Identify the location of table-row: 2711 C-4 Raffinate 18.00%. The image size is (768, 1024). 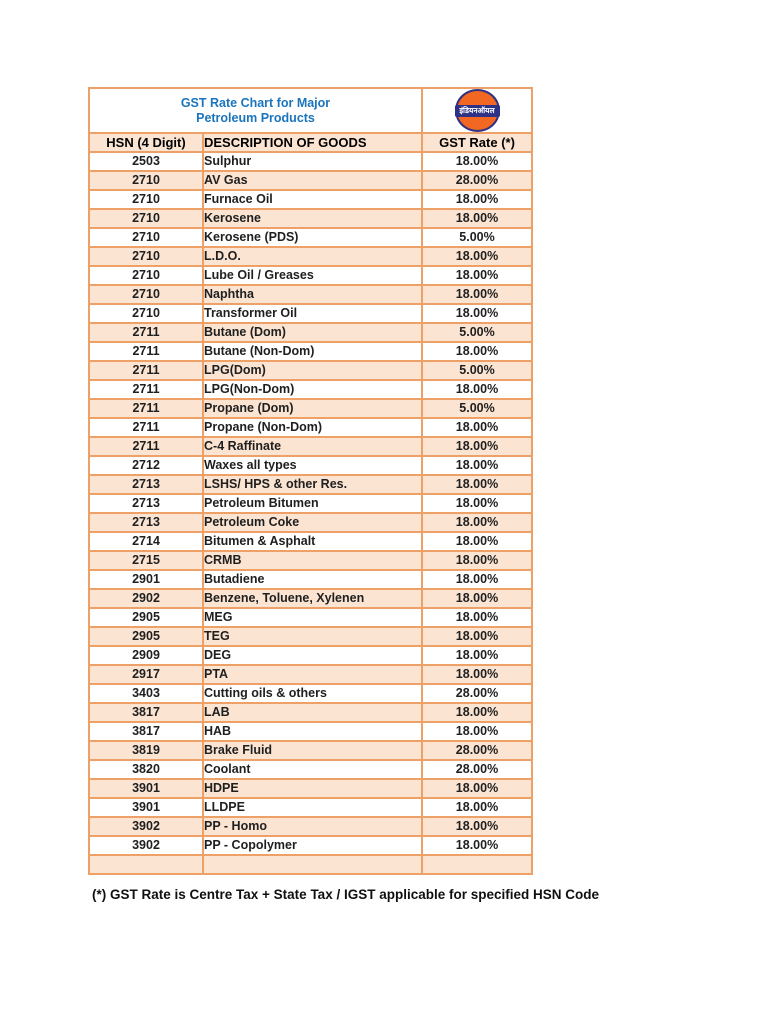
(311, 447).